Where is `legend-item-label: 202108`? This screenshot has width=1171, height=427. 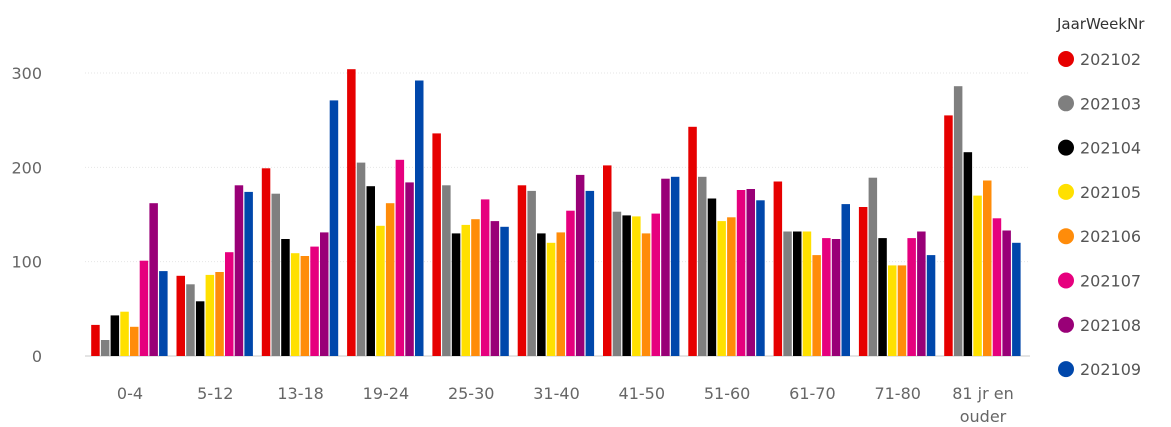
legend-item-label: 202108 is located at coordinates (1110, 325).